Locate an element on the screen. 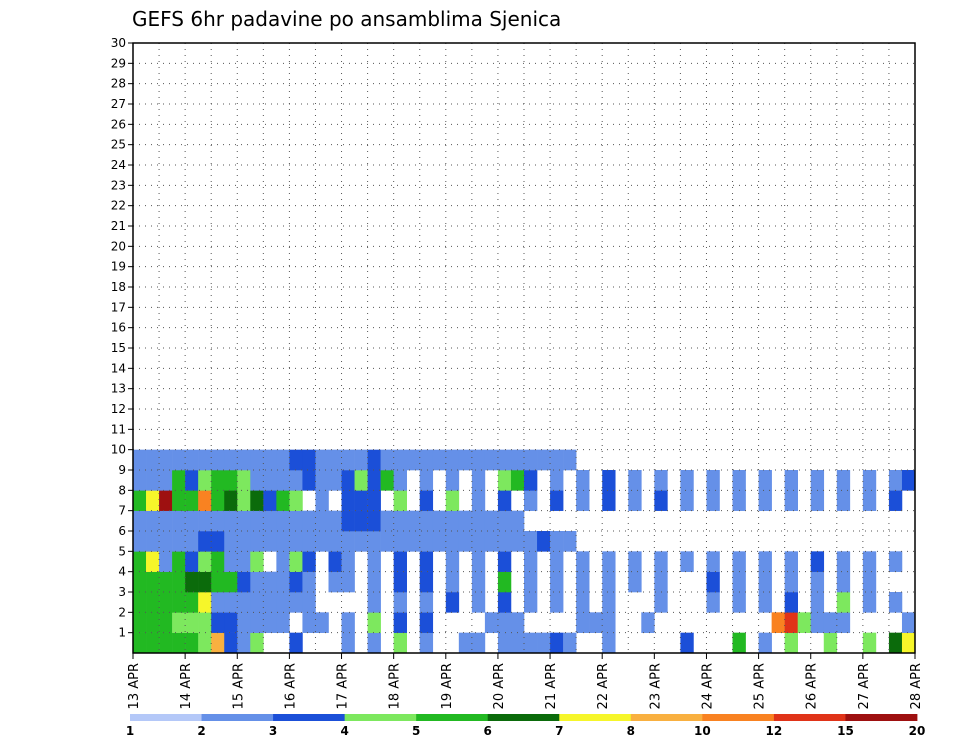 This screenshot has width=960, height=742. legend: 1 2 3 4 5 6 7 8 10 12 15 20 is located at coordinates (525, 726).